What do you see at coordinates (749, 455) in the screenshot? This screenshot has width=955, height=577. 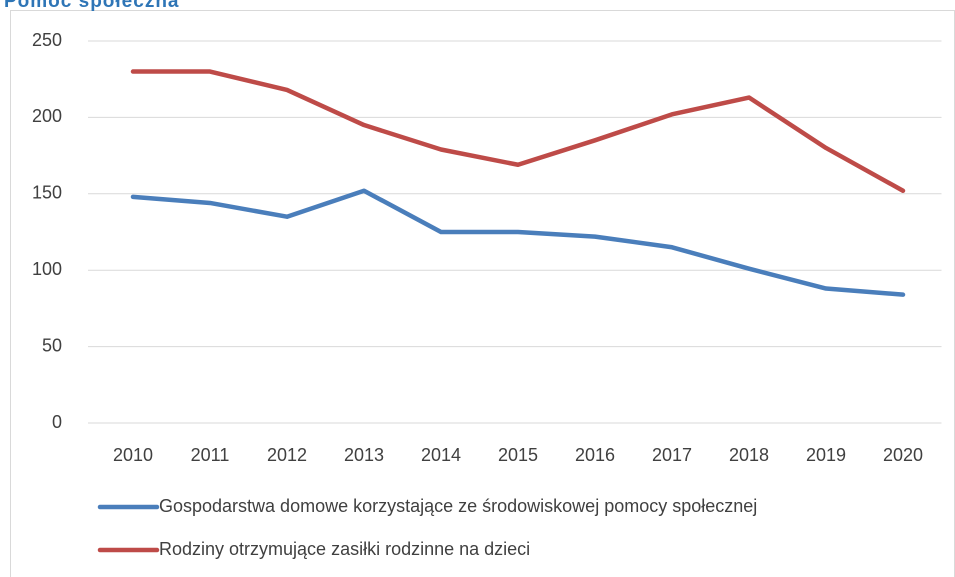 I see `x-tick-label: 2018` at bounding box center [749, 455].